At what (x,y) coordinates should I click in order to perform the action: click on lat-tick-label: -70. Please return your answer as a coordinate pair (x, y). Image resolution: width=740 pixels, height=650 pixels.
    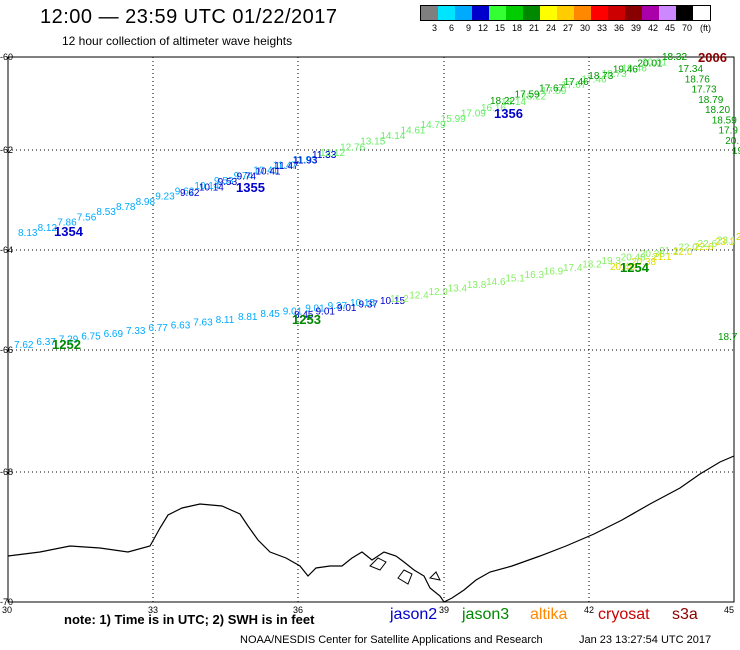
    Looking at the image, I should click on (6, 602).